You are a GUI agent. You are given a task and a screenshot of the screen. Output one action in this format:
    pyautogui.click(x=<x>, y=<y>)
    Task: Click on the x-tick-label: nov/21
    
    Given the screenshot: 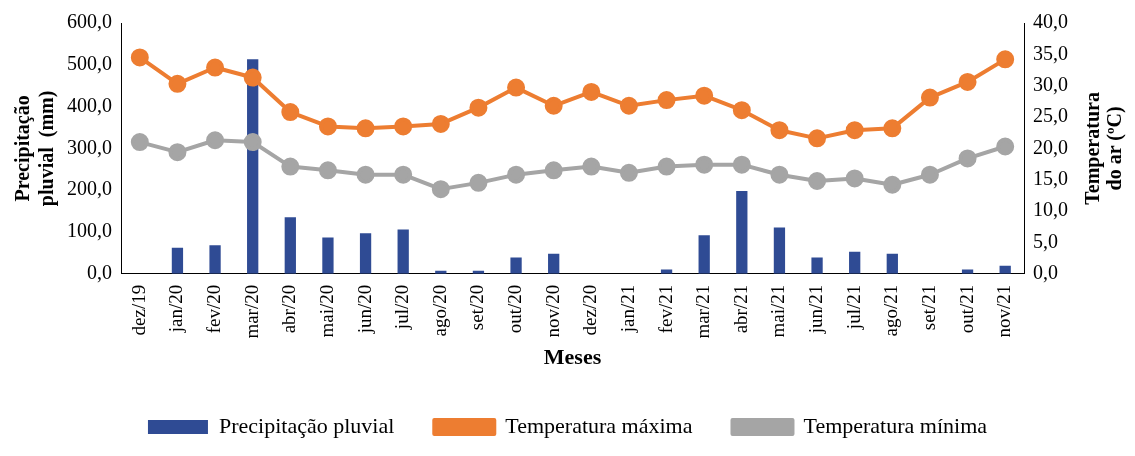 What is the action you would take?
    pyautogui.click(x=1004, y=311)
    